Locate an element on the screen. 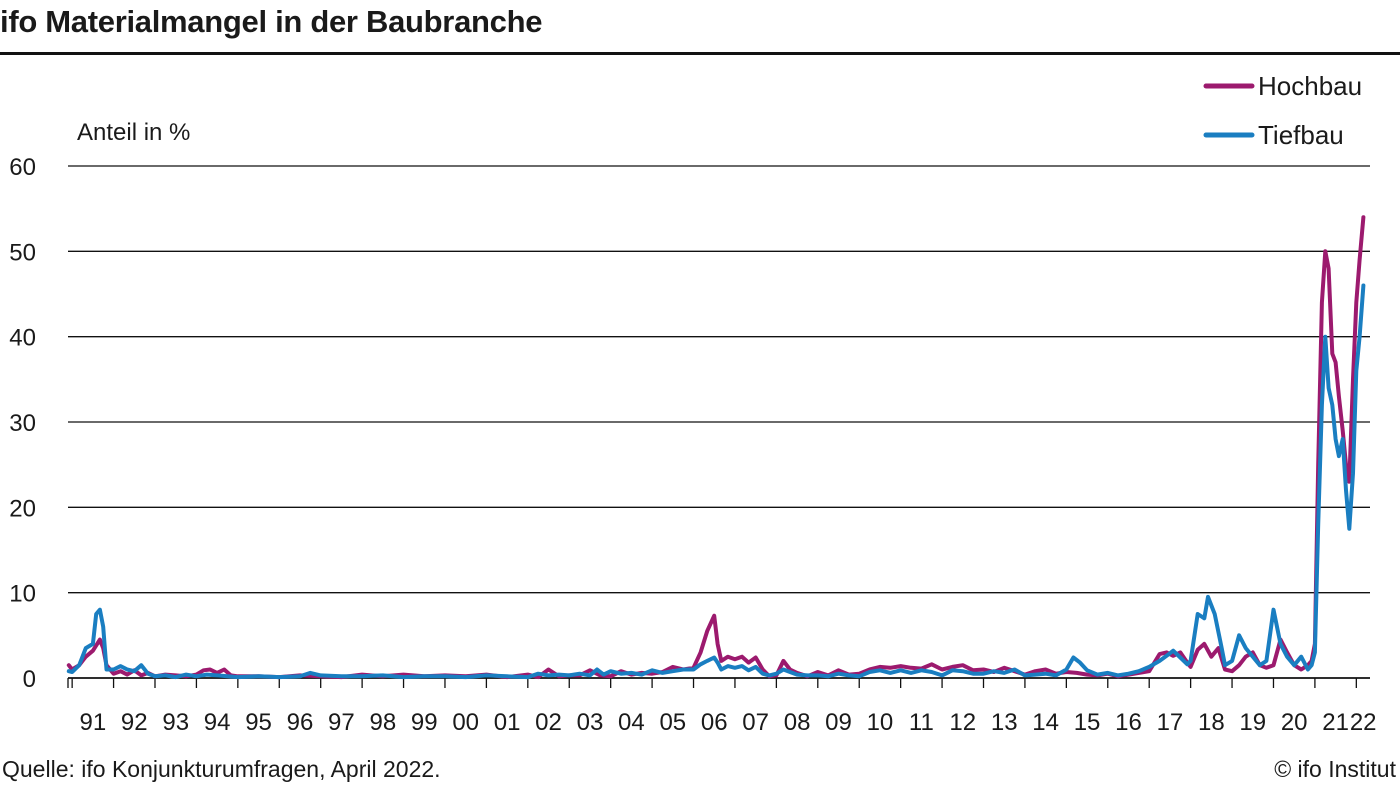  y-tick-label-0: 0 is located at coordinates (29, 679).